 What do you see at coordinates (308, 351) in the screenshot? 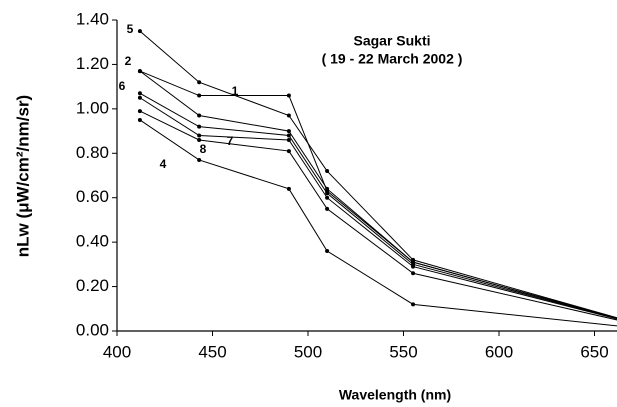
I see `x-tick-label: 500` at bounding box center [308, 351].